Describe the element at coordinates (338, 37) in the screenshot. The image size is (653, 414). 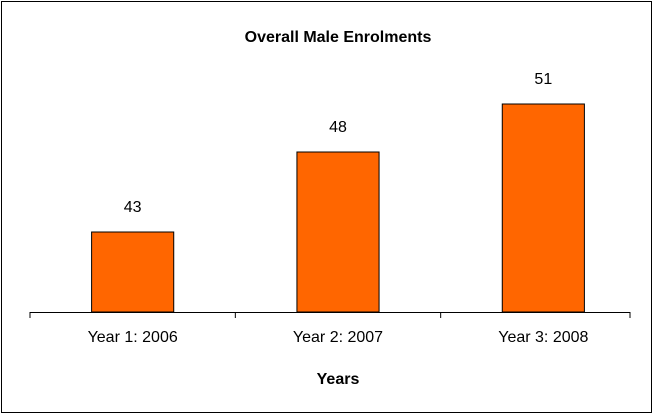
I see `chart-title: Overall Male Enrolments` at that location.